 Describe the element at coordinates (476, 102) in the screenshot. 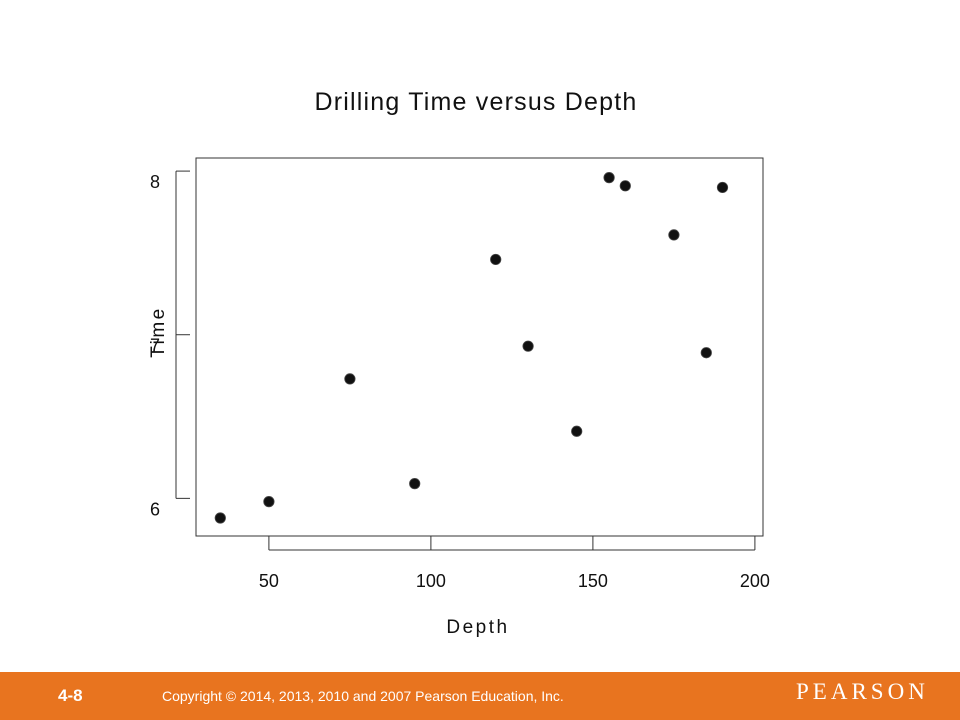

I see `chart-title: Drilling Time versus Depth` at that location.